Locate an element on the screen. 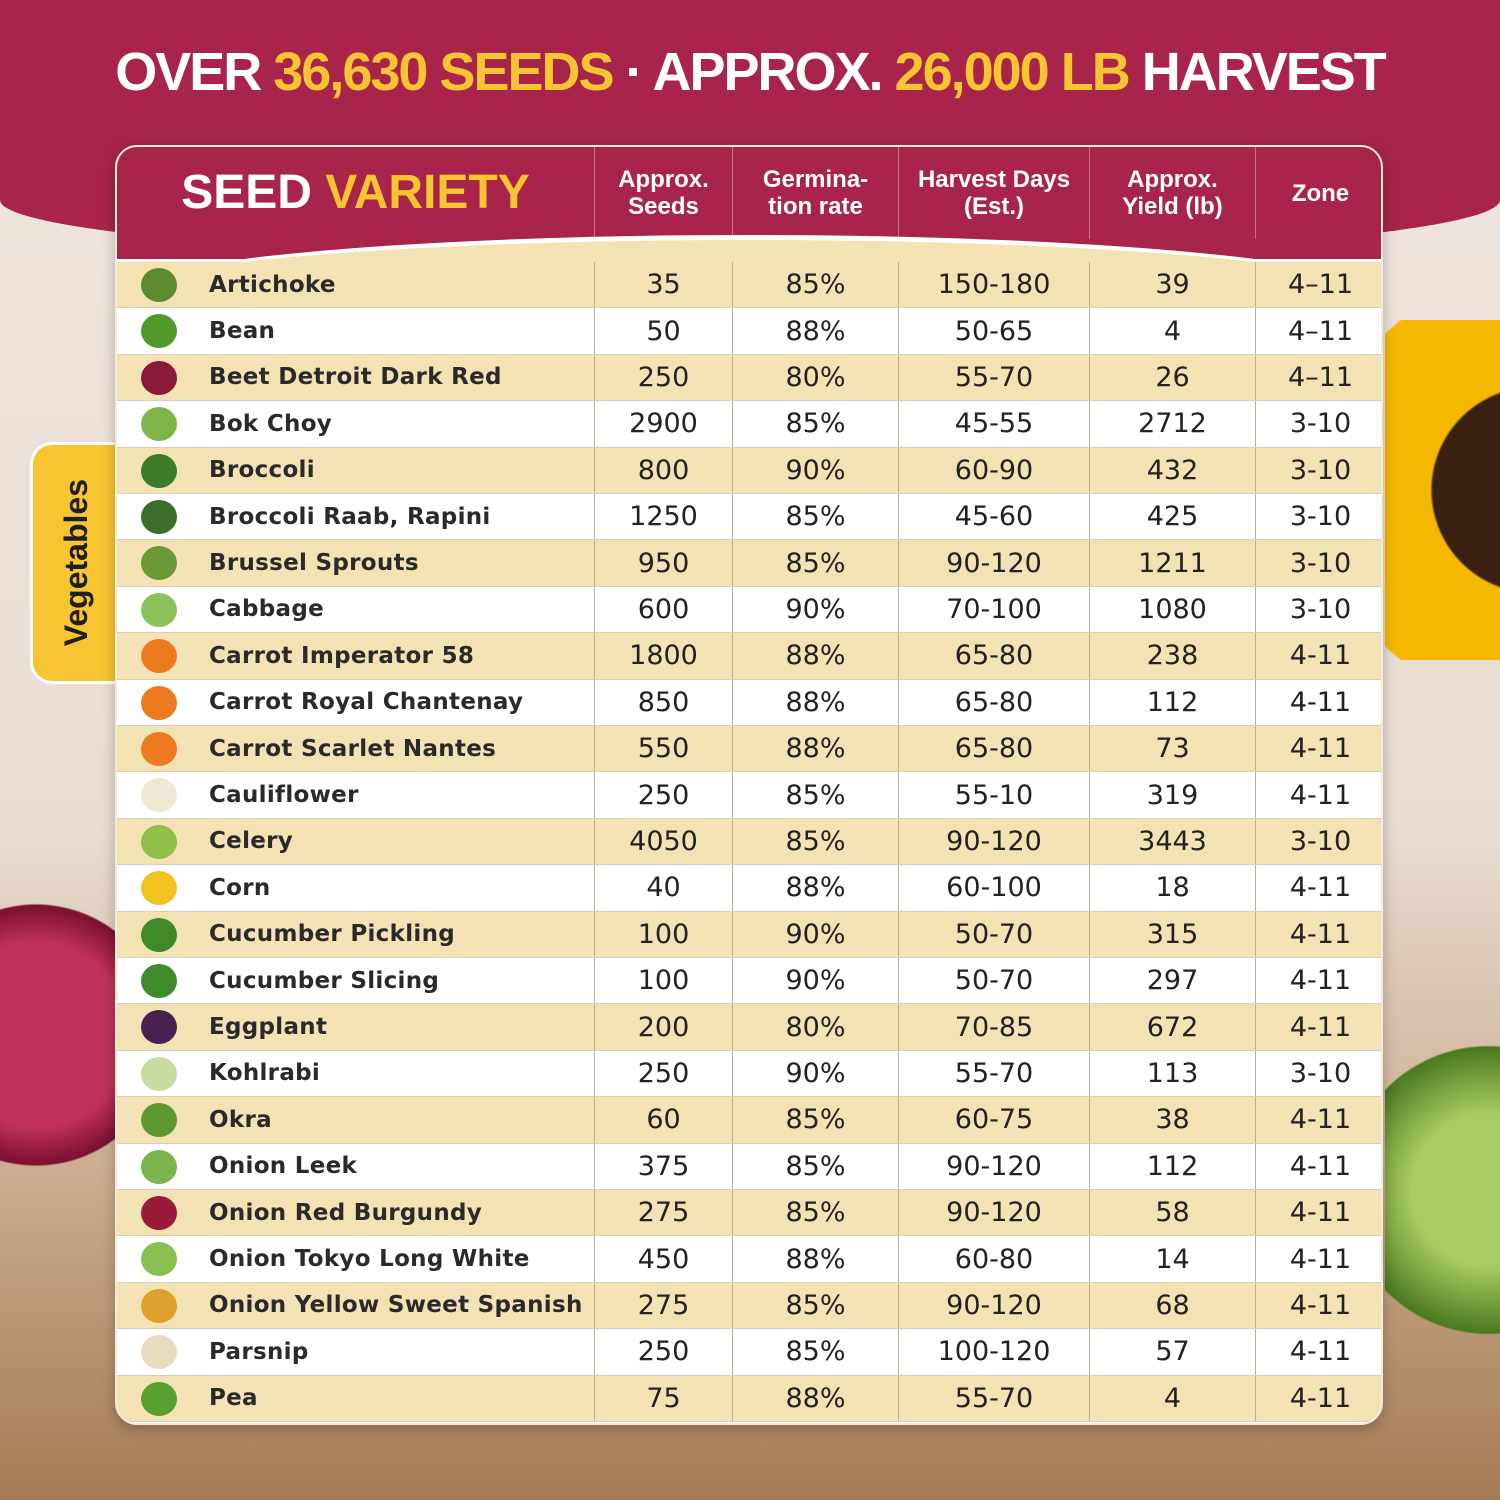  corn-icon is located at coordinates (159, 888).